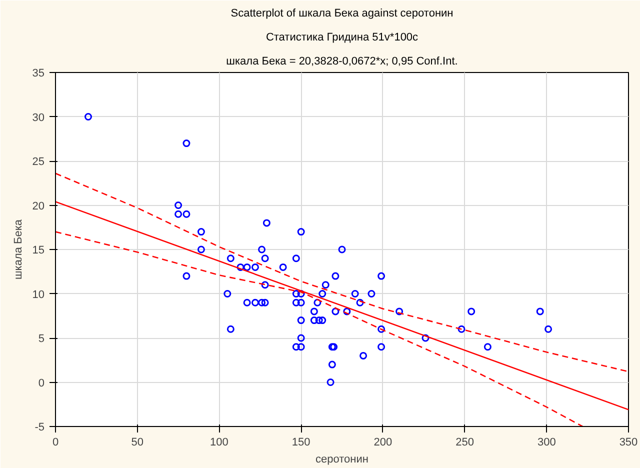 The width and height of the screenshot is (640, 468). What do you see at coordinates (546, 442) in the screenshot?
I see `x-tick-label: 300` at bounding box center [546, 442].